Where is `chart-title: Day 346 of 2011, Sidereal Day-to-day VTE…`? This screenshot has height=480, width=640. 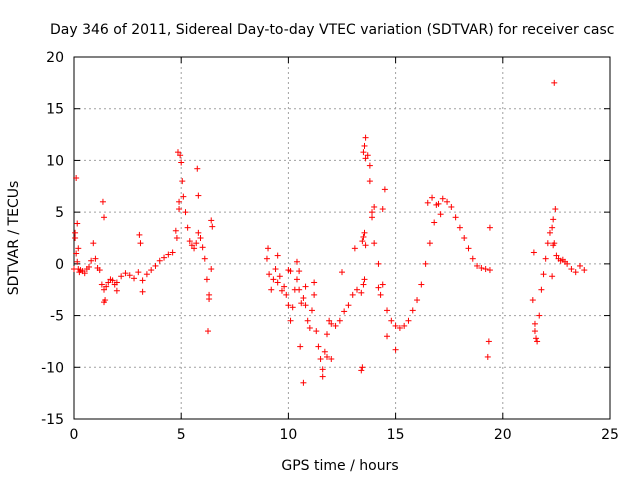 chart-title: Day 346 of 2011, Sidereal Day-to-day VTE… is located at coordinates (332, 30).